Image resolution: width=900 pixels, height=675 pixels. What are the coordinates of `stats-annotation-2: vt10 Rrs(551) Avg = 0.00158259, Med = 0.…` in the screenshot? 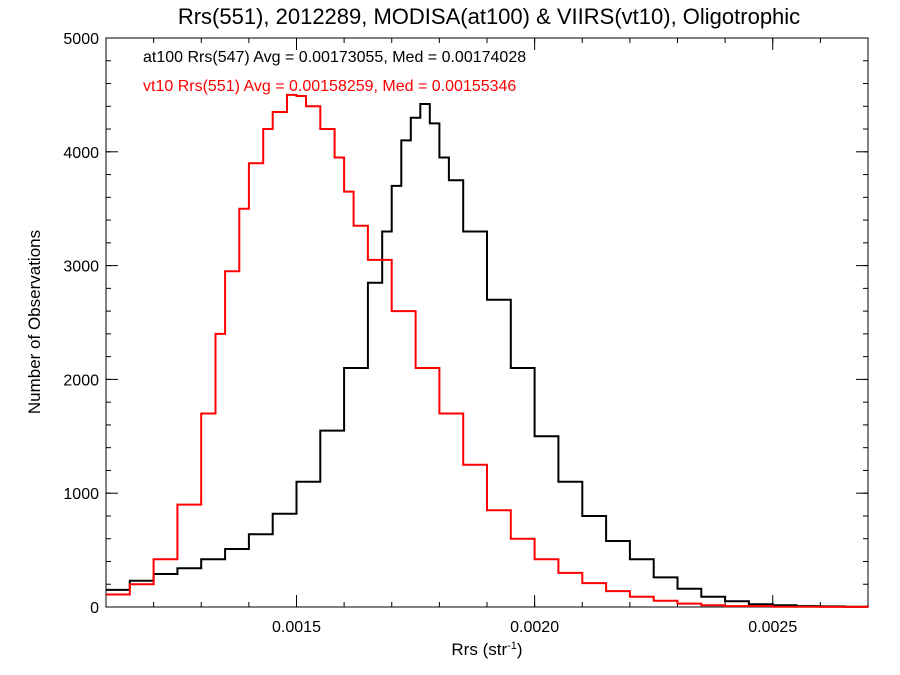 It's located at (329, 86).